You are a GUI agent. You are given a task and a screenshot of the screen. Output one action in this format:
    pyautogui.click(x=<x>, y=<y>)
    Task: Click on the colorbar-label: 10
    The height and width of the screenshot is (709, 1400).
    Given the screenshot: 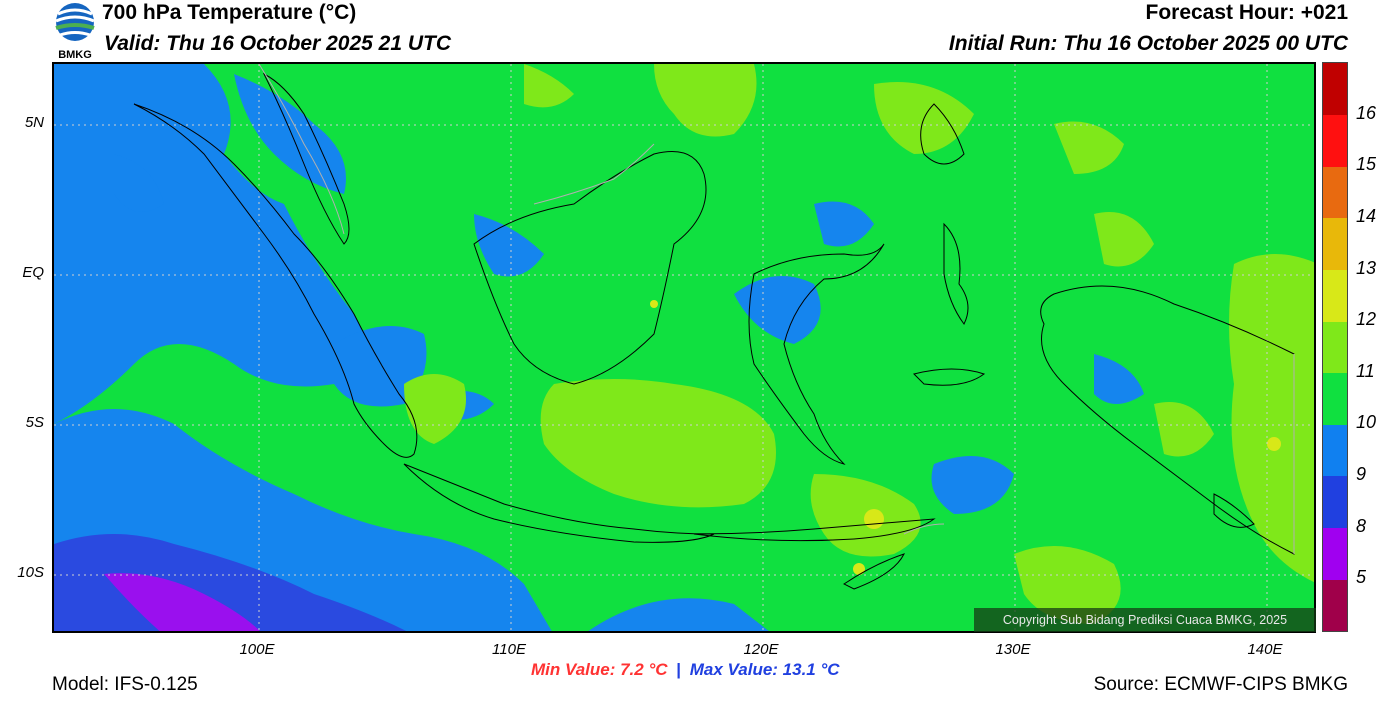 What is the action you would take?
    pyautogui.click(x=1366, y=422)
    